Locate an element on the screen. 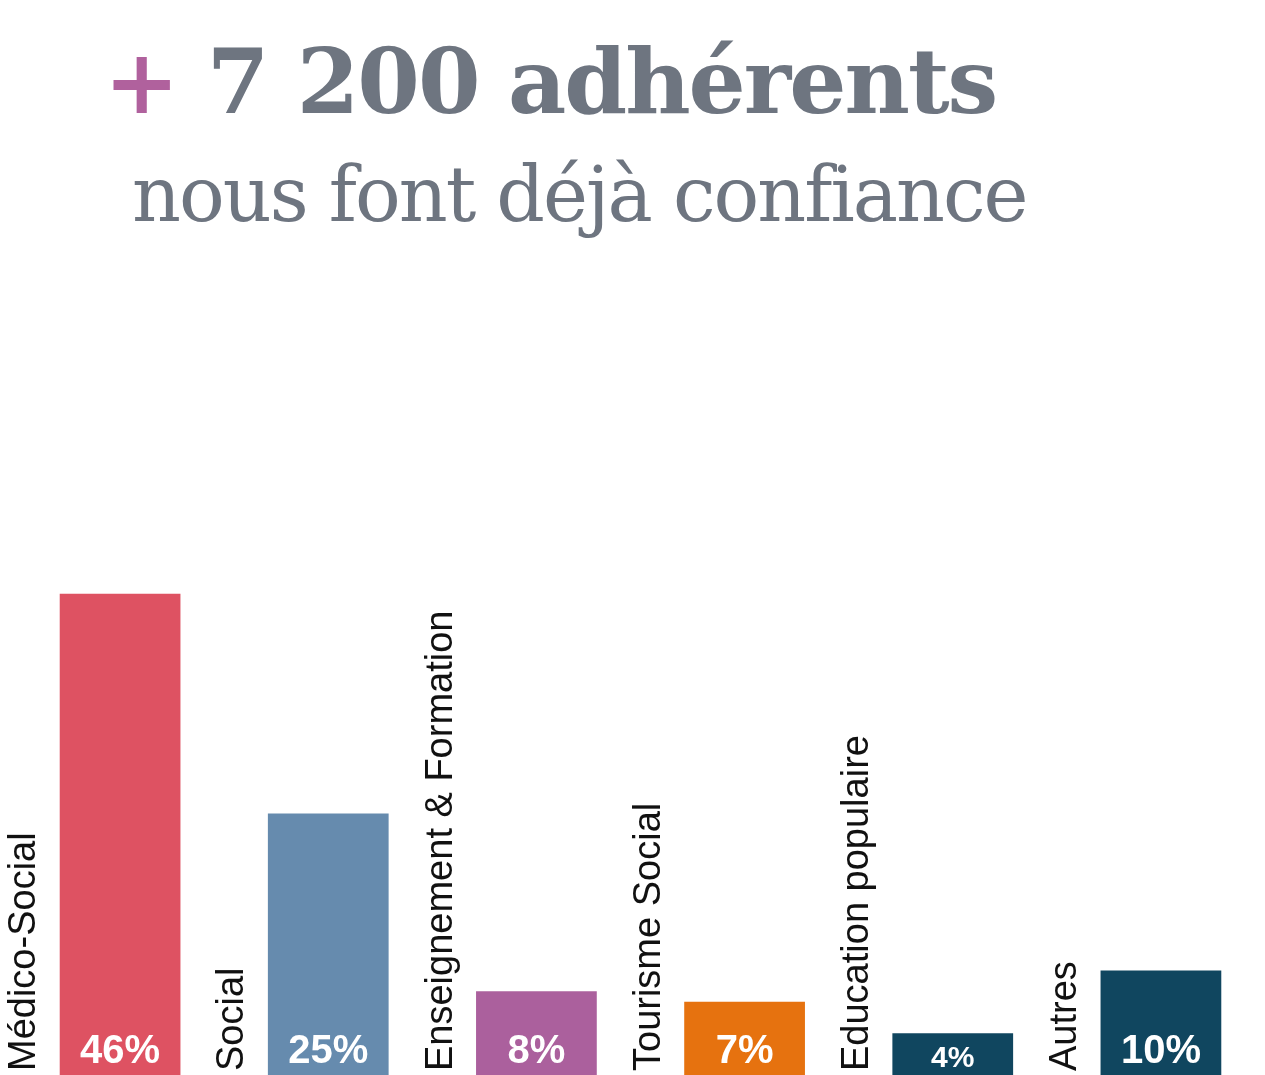  data-label: 10% is located at coordinates (1160, 1049).